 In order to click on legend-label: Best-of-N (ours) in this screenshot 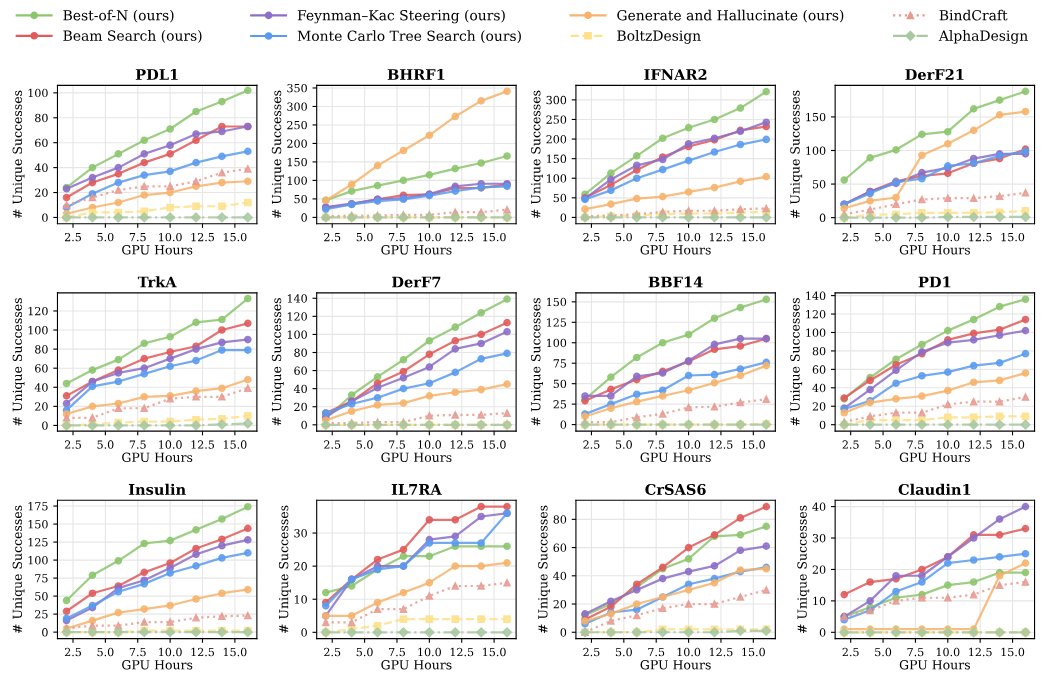, I will do `click(118, 16)`.